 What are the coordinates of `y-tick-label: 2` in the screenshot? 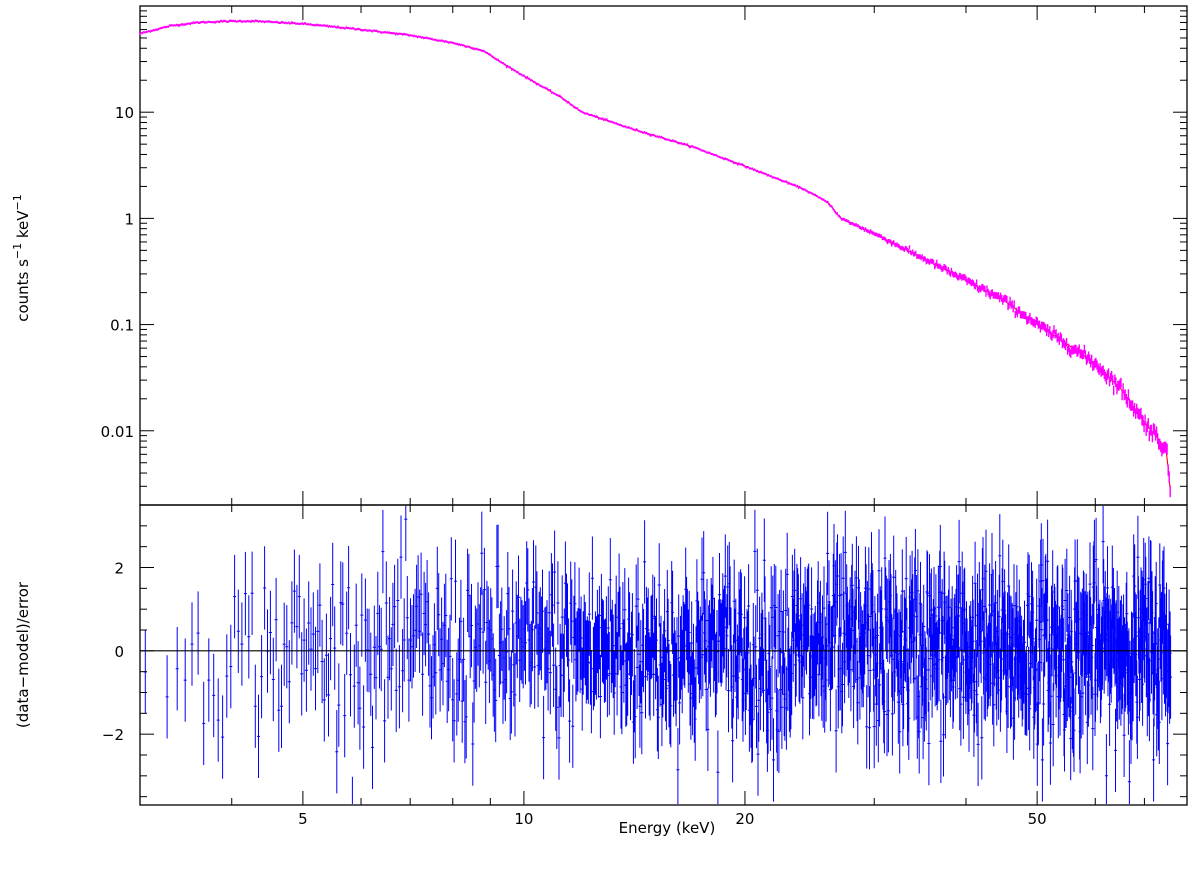 It's located at (119, 569).